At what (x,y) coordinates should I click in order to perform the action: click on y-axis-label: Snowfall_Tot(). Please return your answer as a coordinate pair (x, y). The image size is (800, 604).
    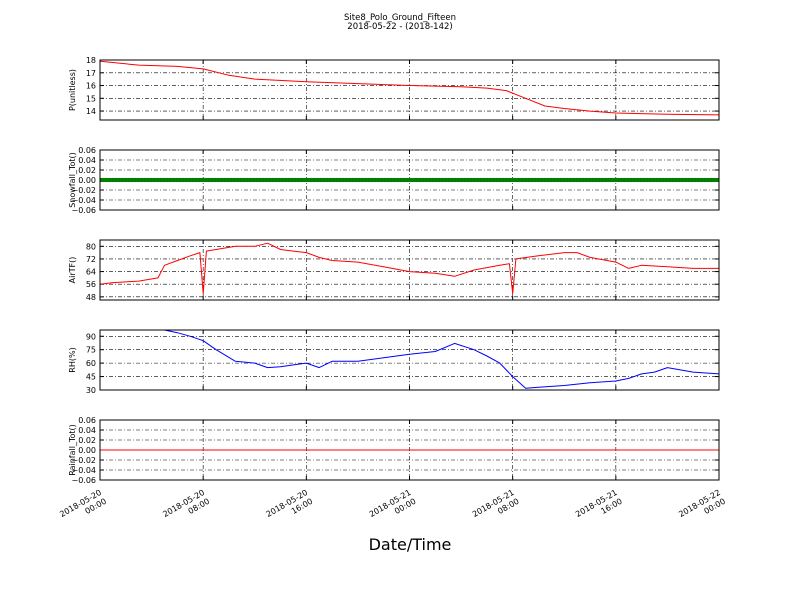
    Looking at the image, I should click on (72, 180).